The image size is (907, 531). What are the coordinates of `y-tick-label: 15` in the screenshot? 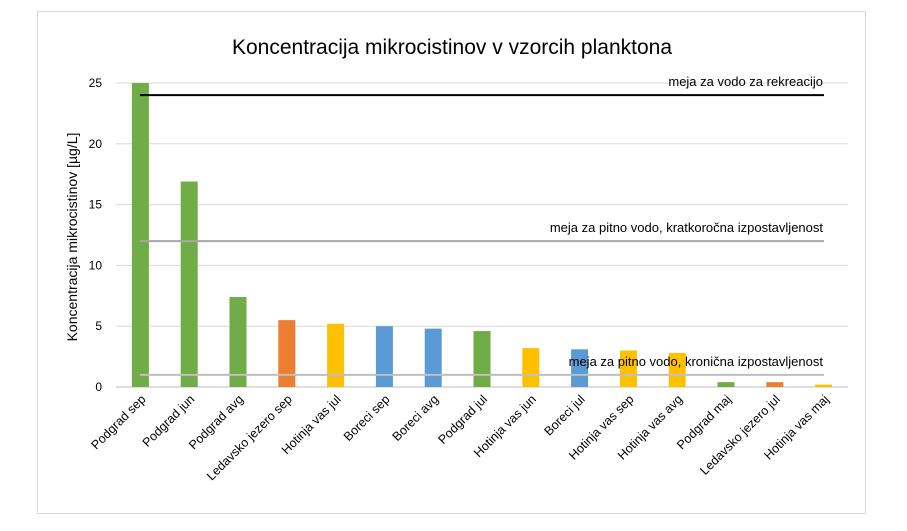 It's located at (96, 205).